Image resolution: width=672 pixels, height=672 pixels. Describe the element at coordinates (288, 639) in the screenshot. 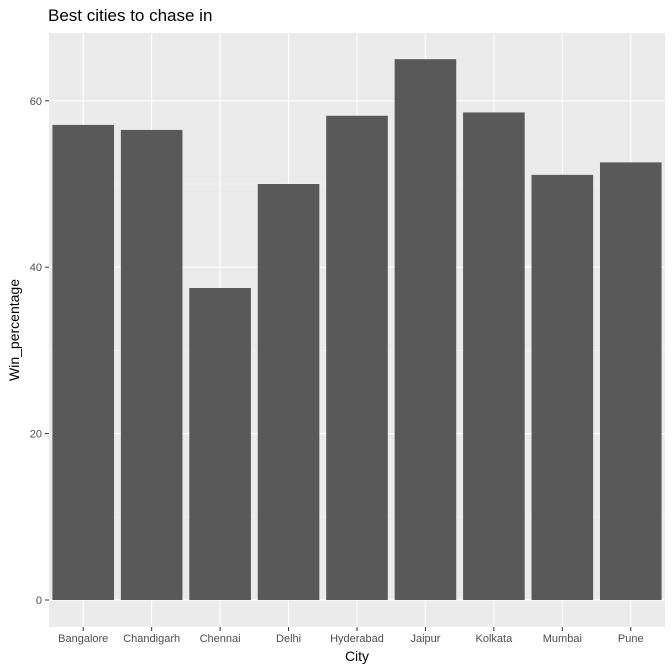

I see `x-tick-label: Delhi` at that location.